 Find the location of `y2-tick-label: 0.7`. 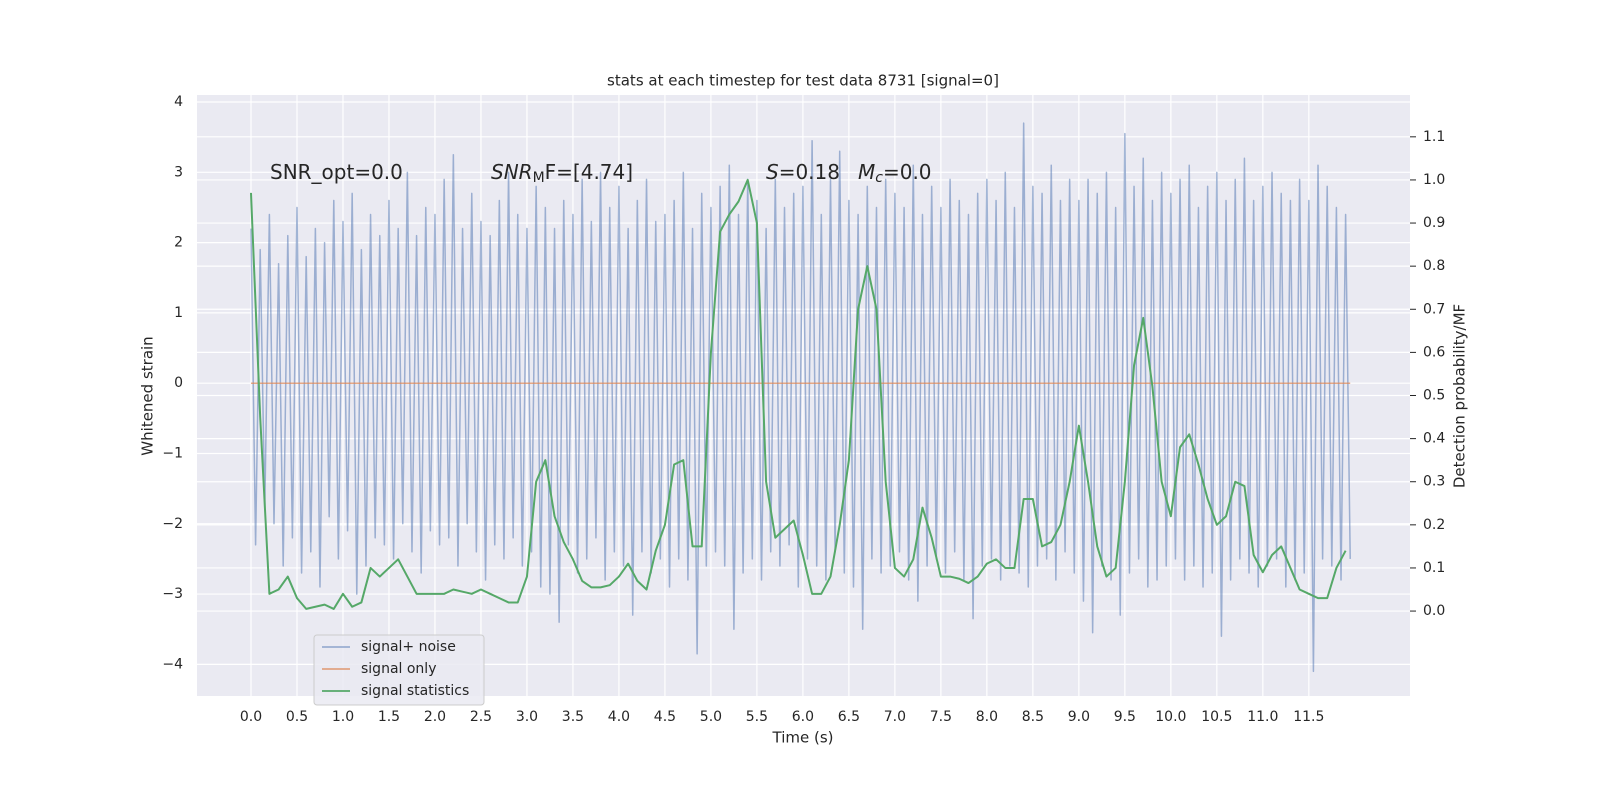

y2-tick-label: 0.7 is located at coordinates (1434, 309).